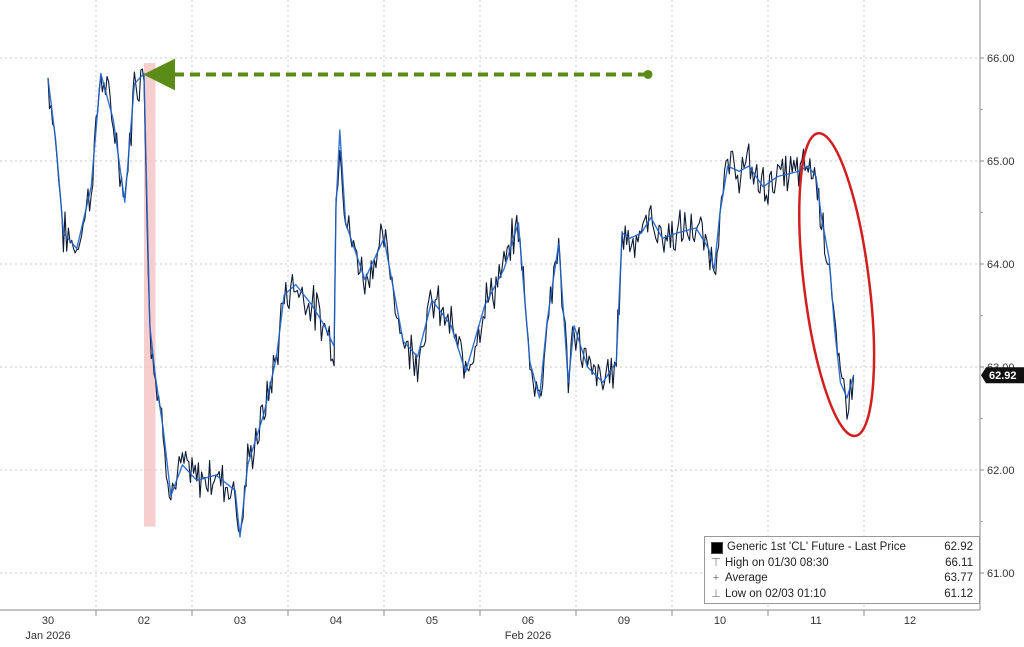 The width and height of the screenshot is (1024, 647). I want to click on y-tick-label: 64.00, so click(1001, 265).